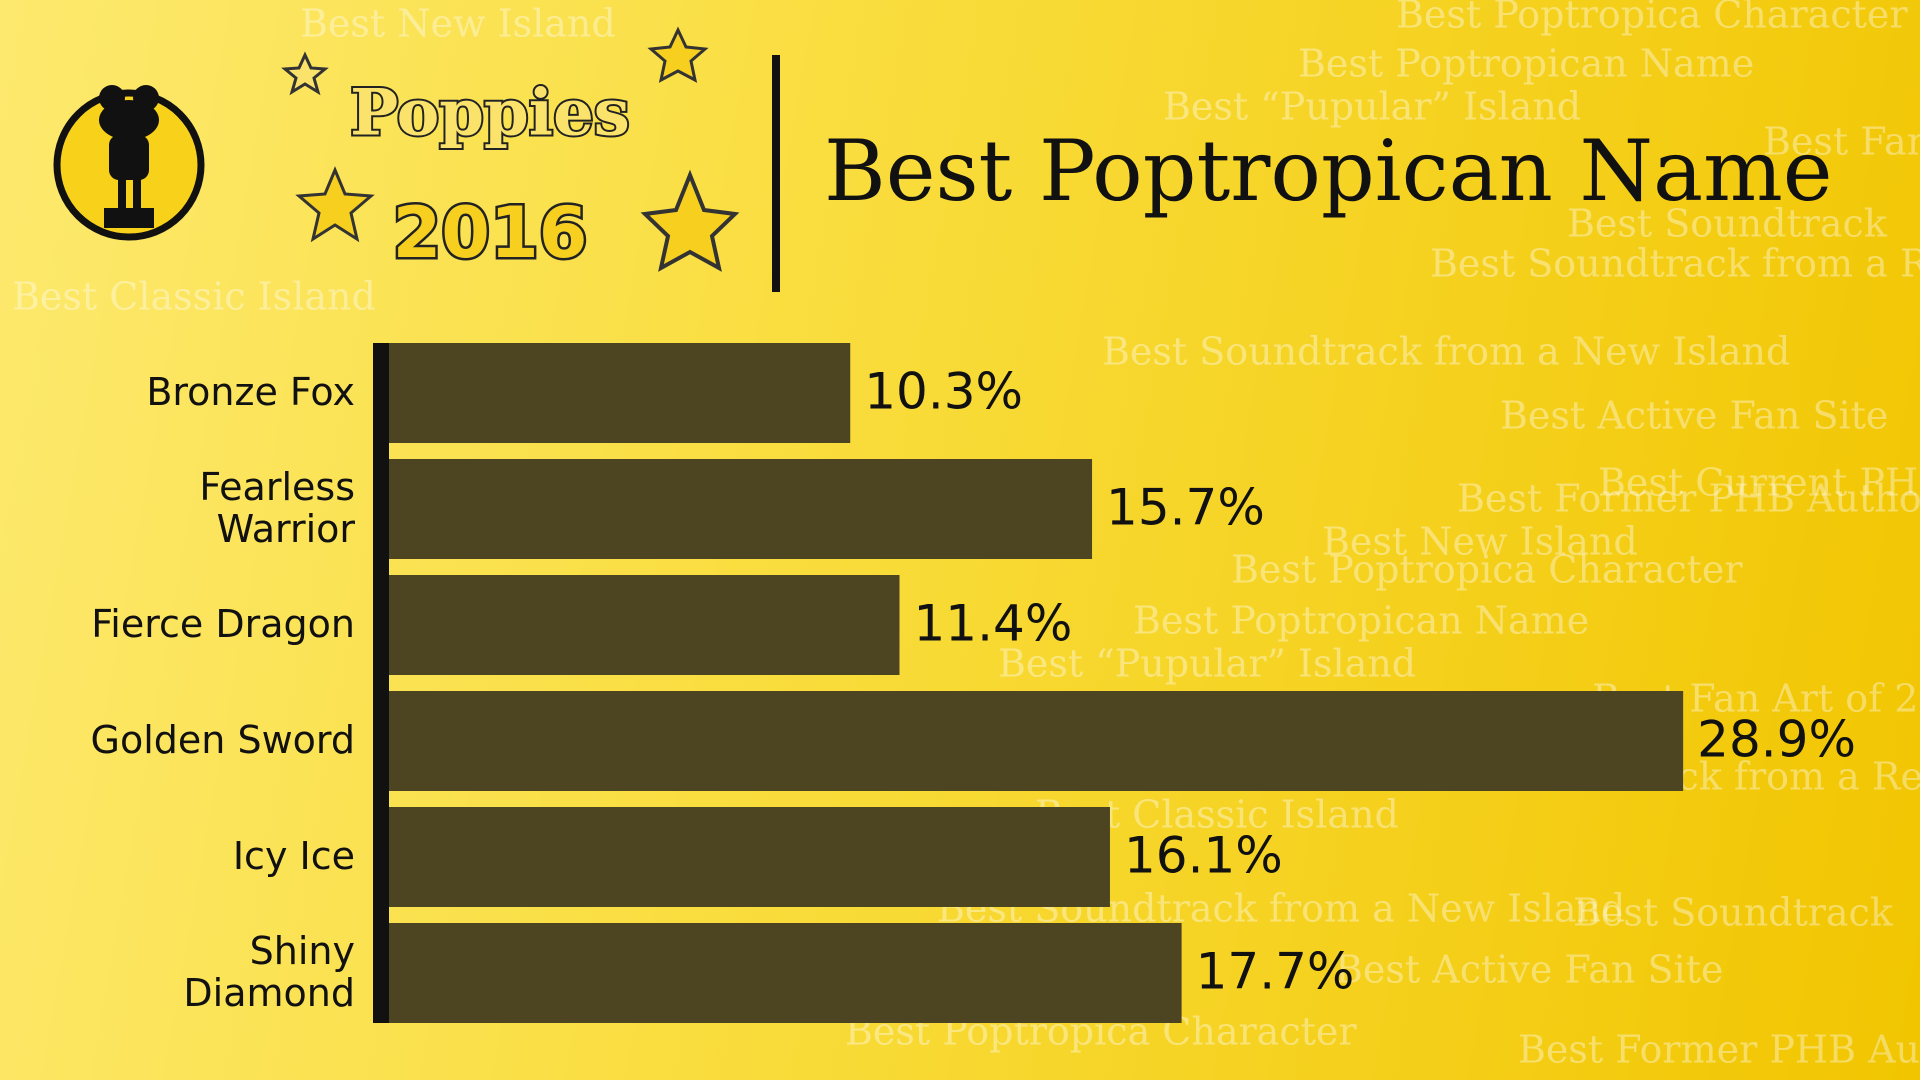  Describe the element at coordinates (381, 683) in the screenshot. I see `axis-line` at that location.